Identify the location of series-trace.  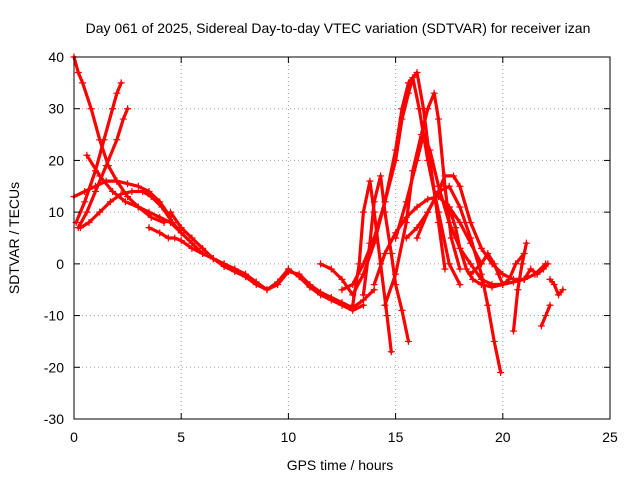
(520, 287).